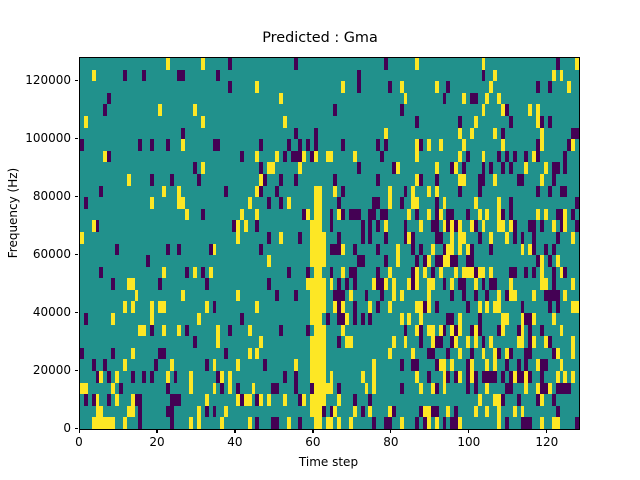  What do you see at coordinates (48, 80) in the screenshot?
I see `y-tick-label: 120000` at bounding box center [48, 80].